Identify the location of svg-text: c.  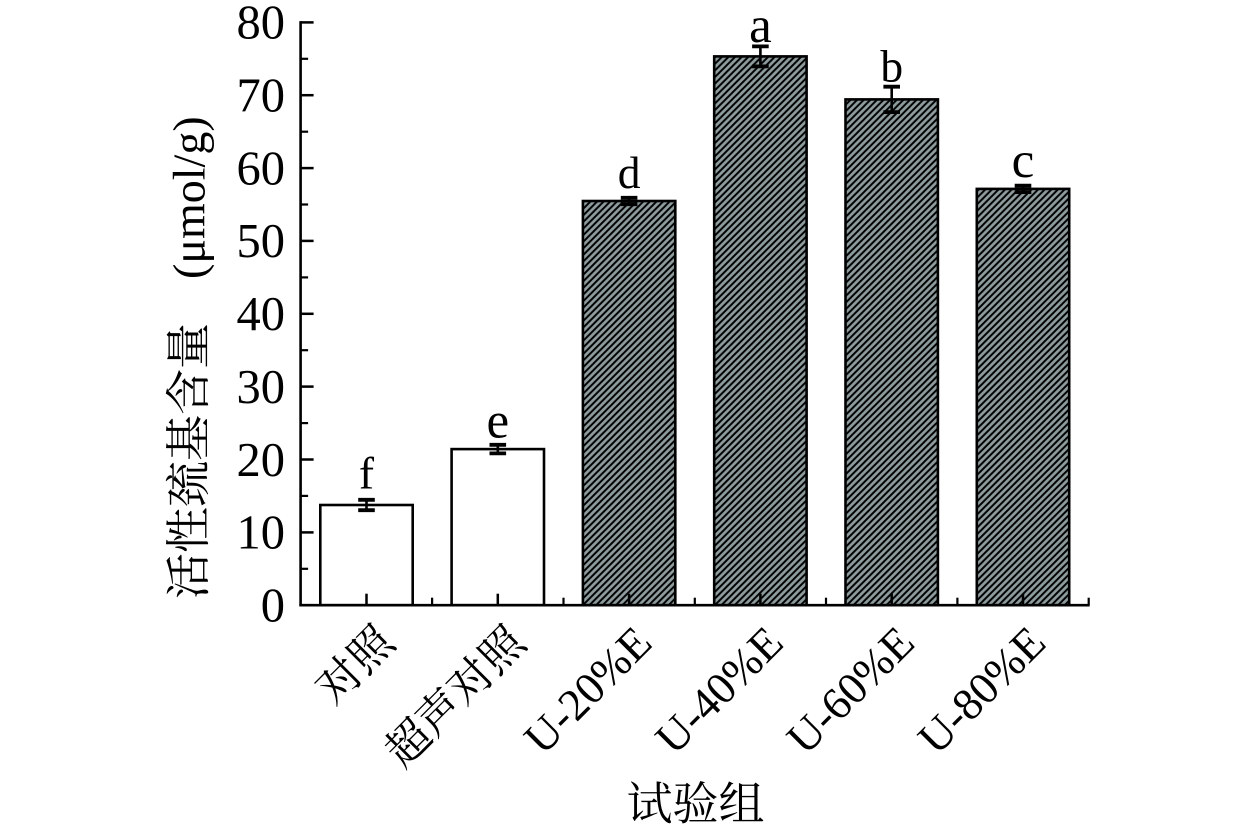
(1023, 161).